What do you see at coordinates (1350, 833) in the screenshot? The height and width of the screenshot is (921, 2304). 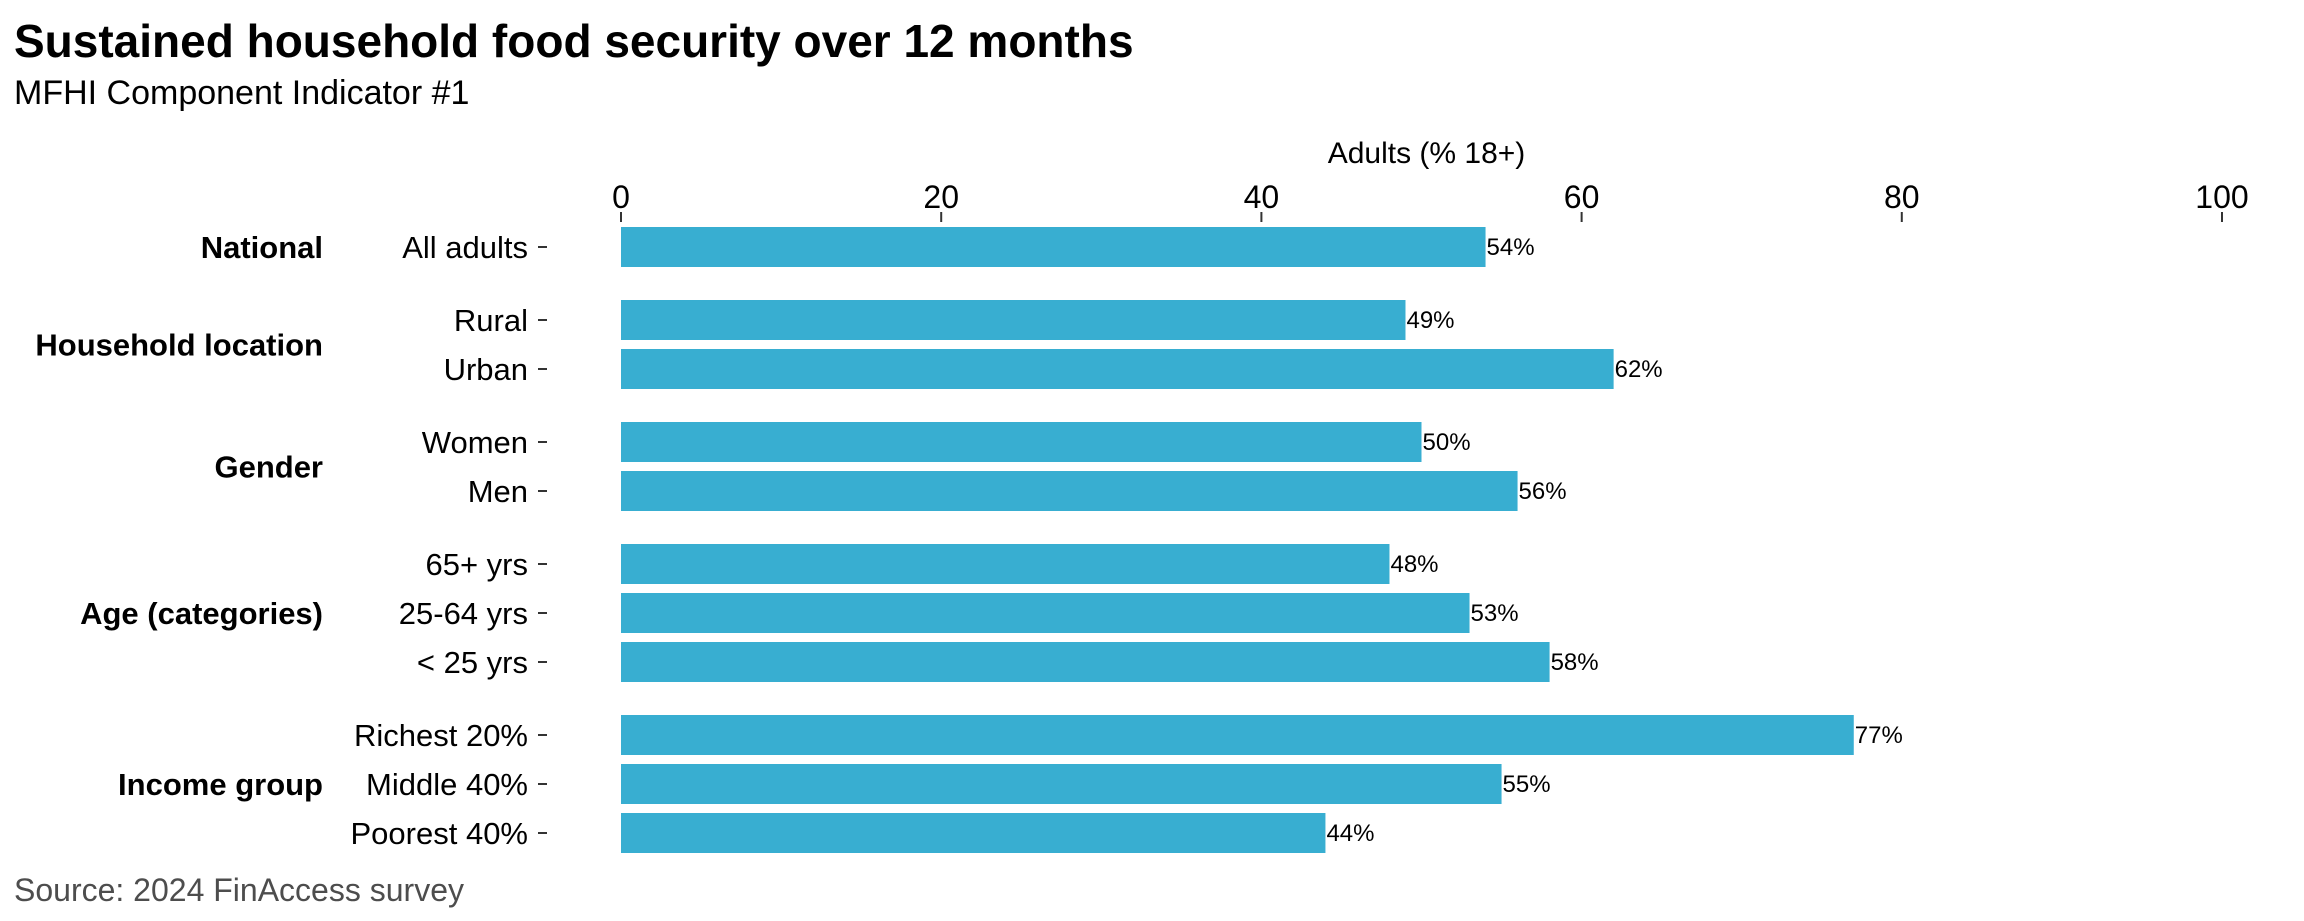 I see `data-label: 44%` at bounding box center [1350, 833].